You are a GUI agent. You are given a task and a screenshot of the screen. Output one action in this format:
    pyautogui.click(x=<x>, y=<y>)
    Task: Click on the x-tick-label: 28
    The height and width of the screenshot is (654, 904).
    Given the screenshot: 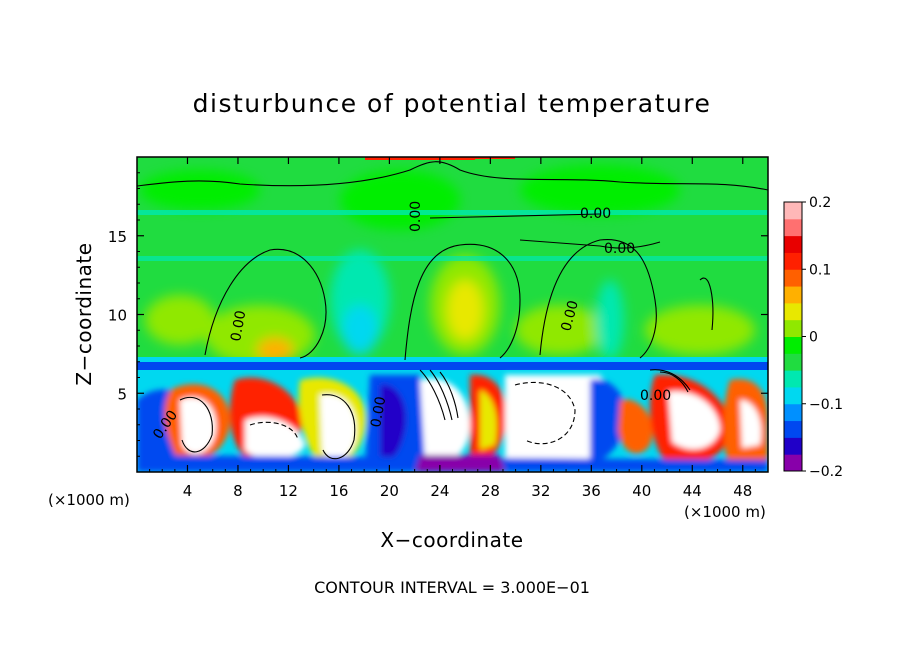 What is the action you would take?
    pyautogui.click(x=490, y=491)
    